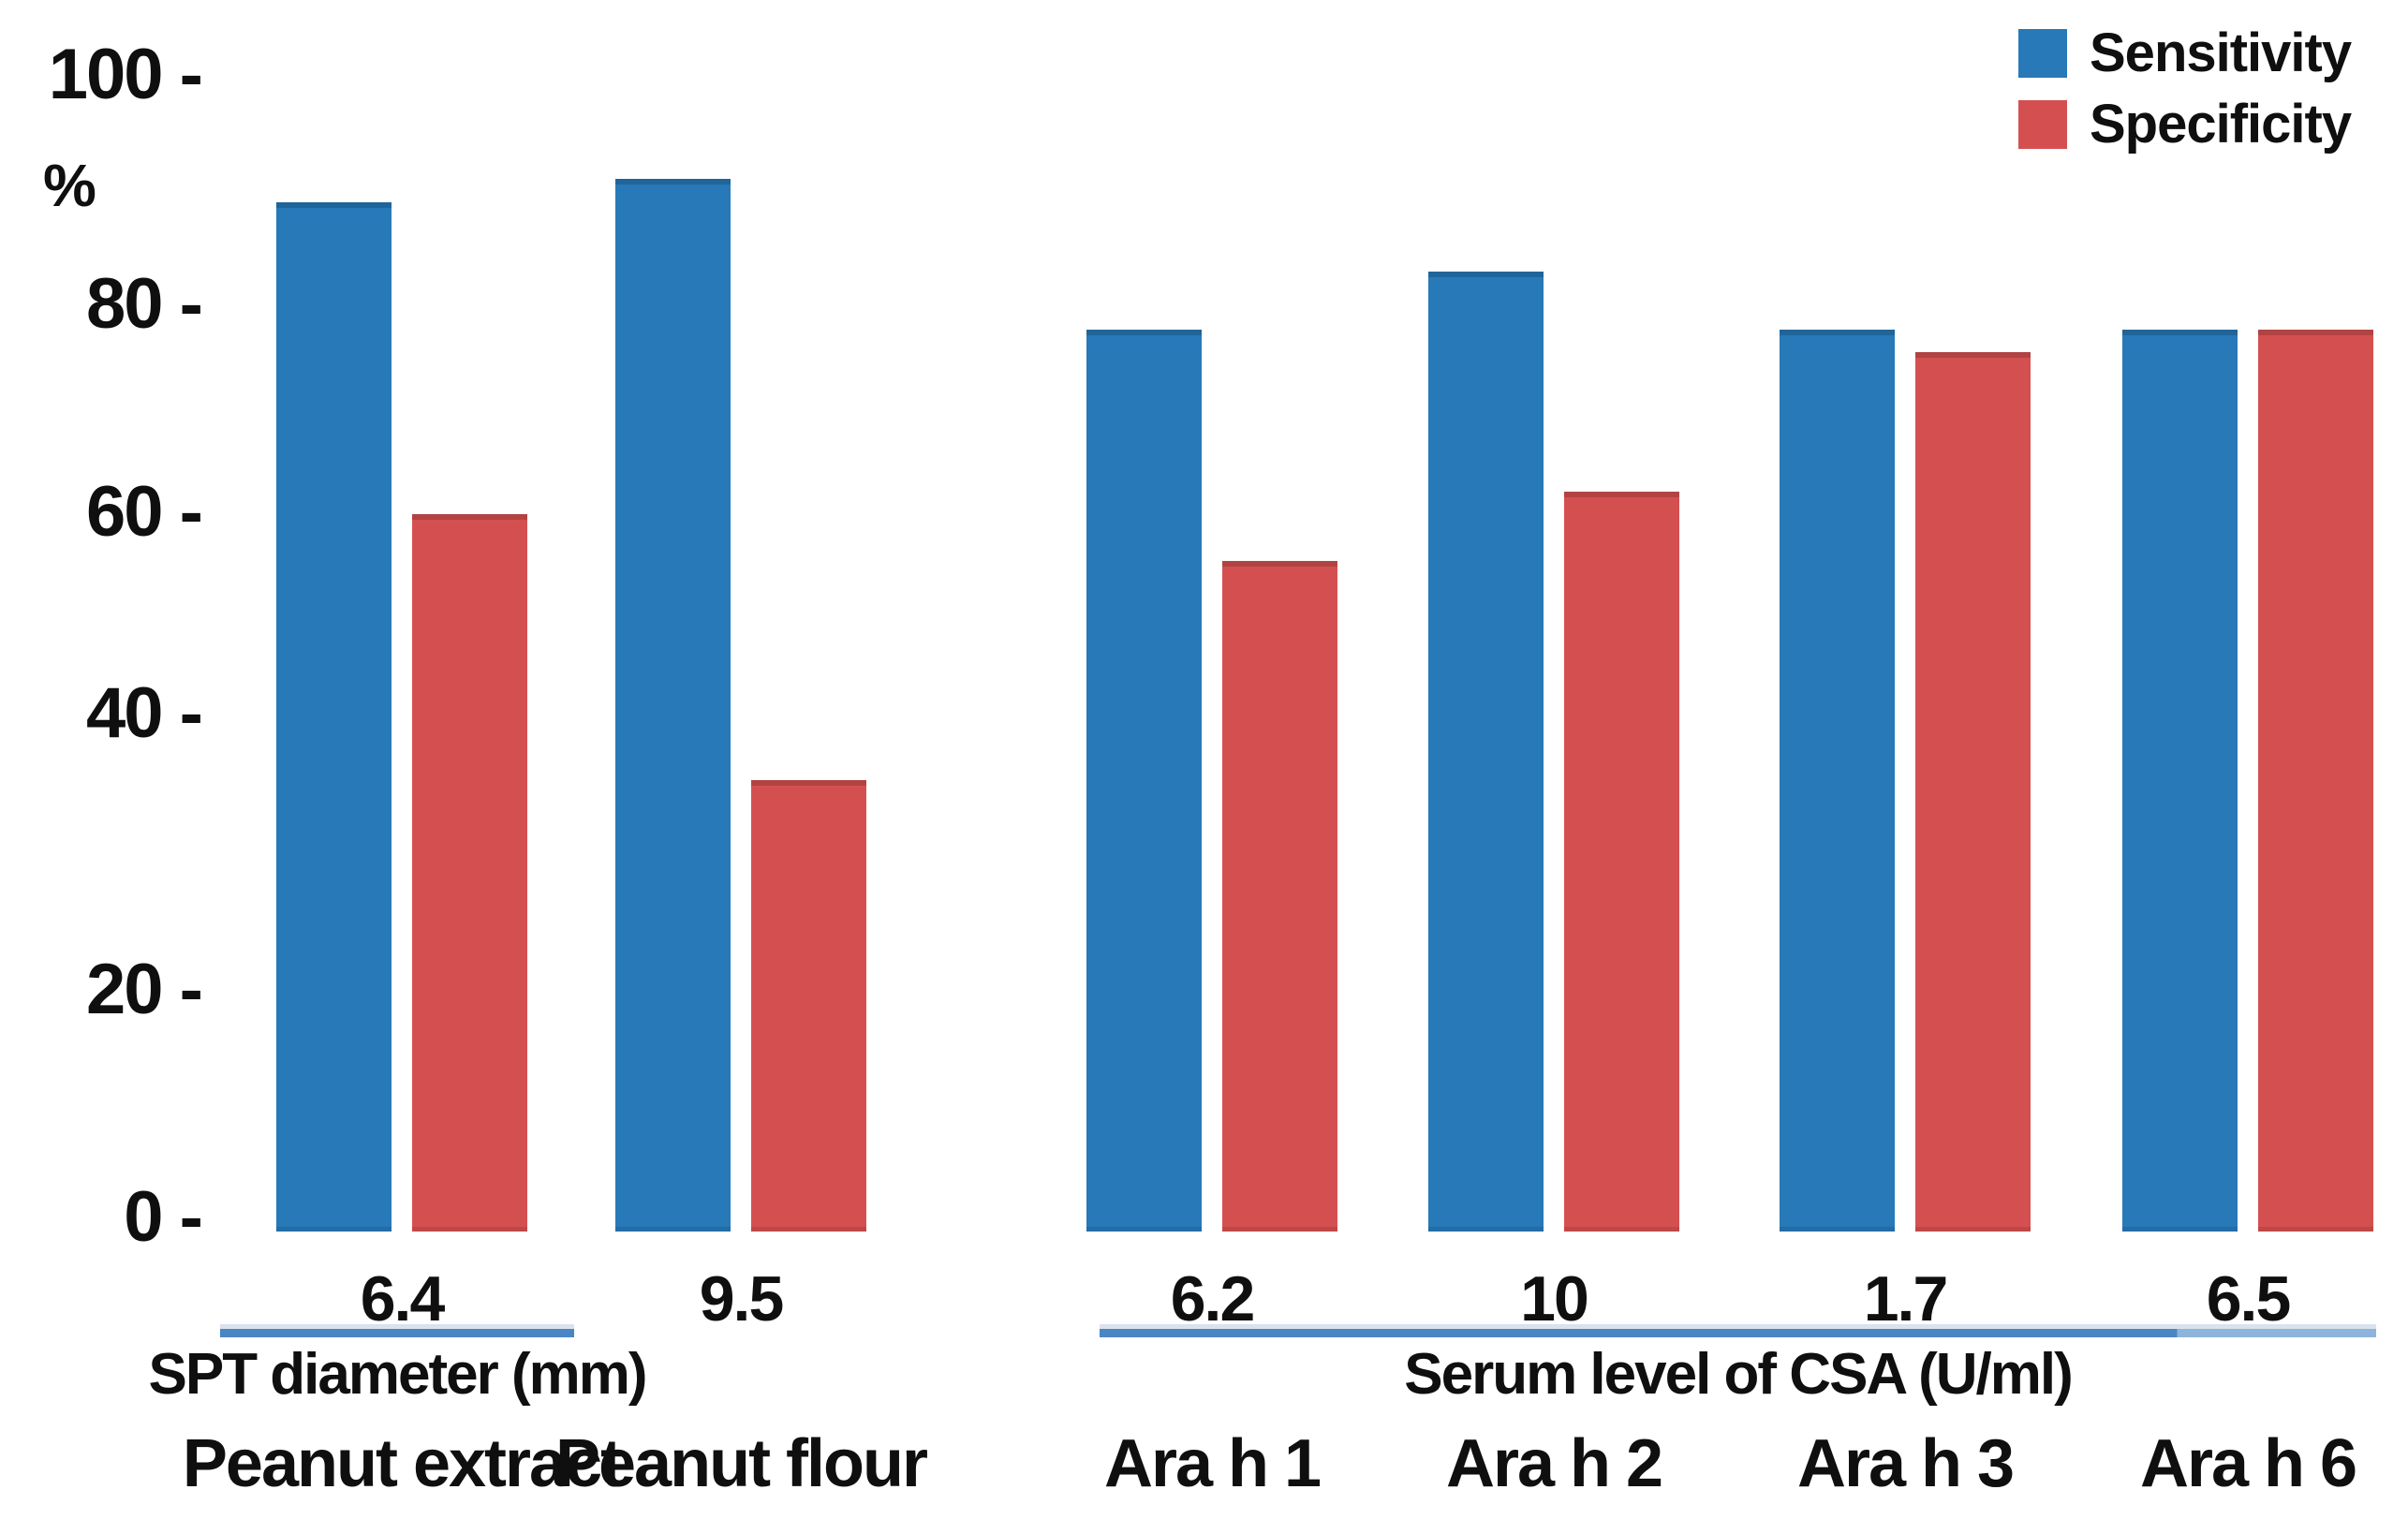  Describe the element at coordinates (69, 186) in the screenshot. I see `y-axis-unit-label: %` at that location.